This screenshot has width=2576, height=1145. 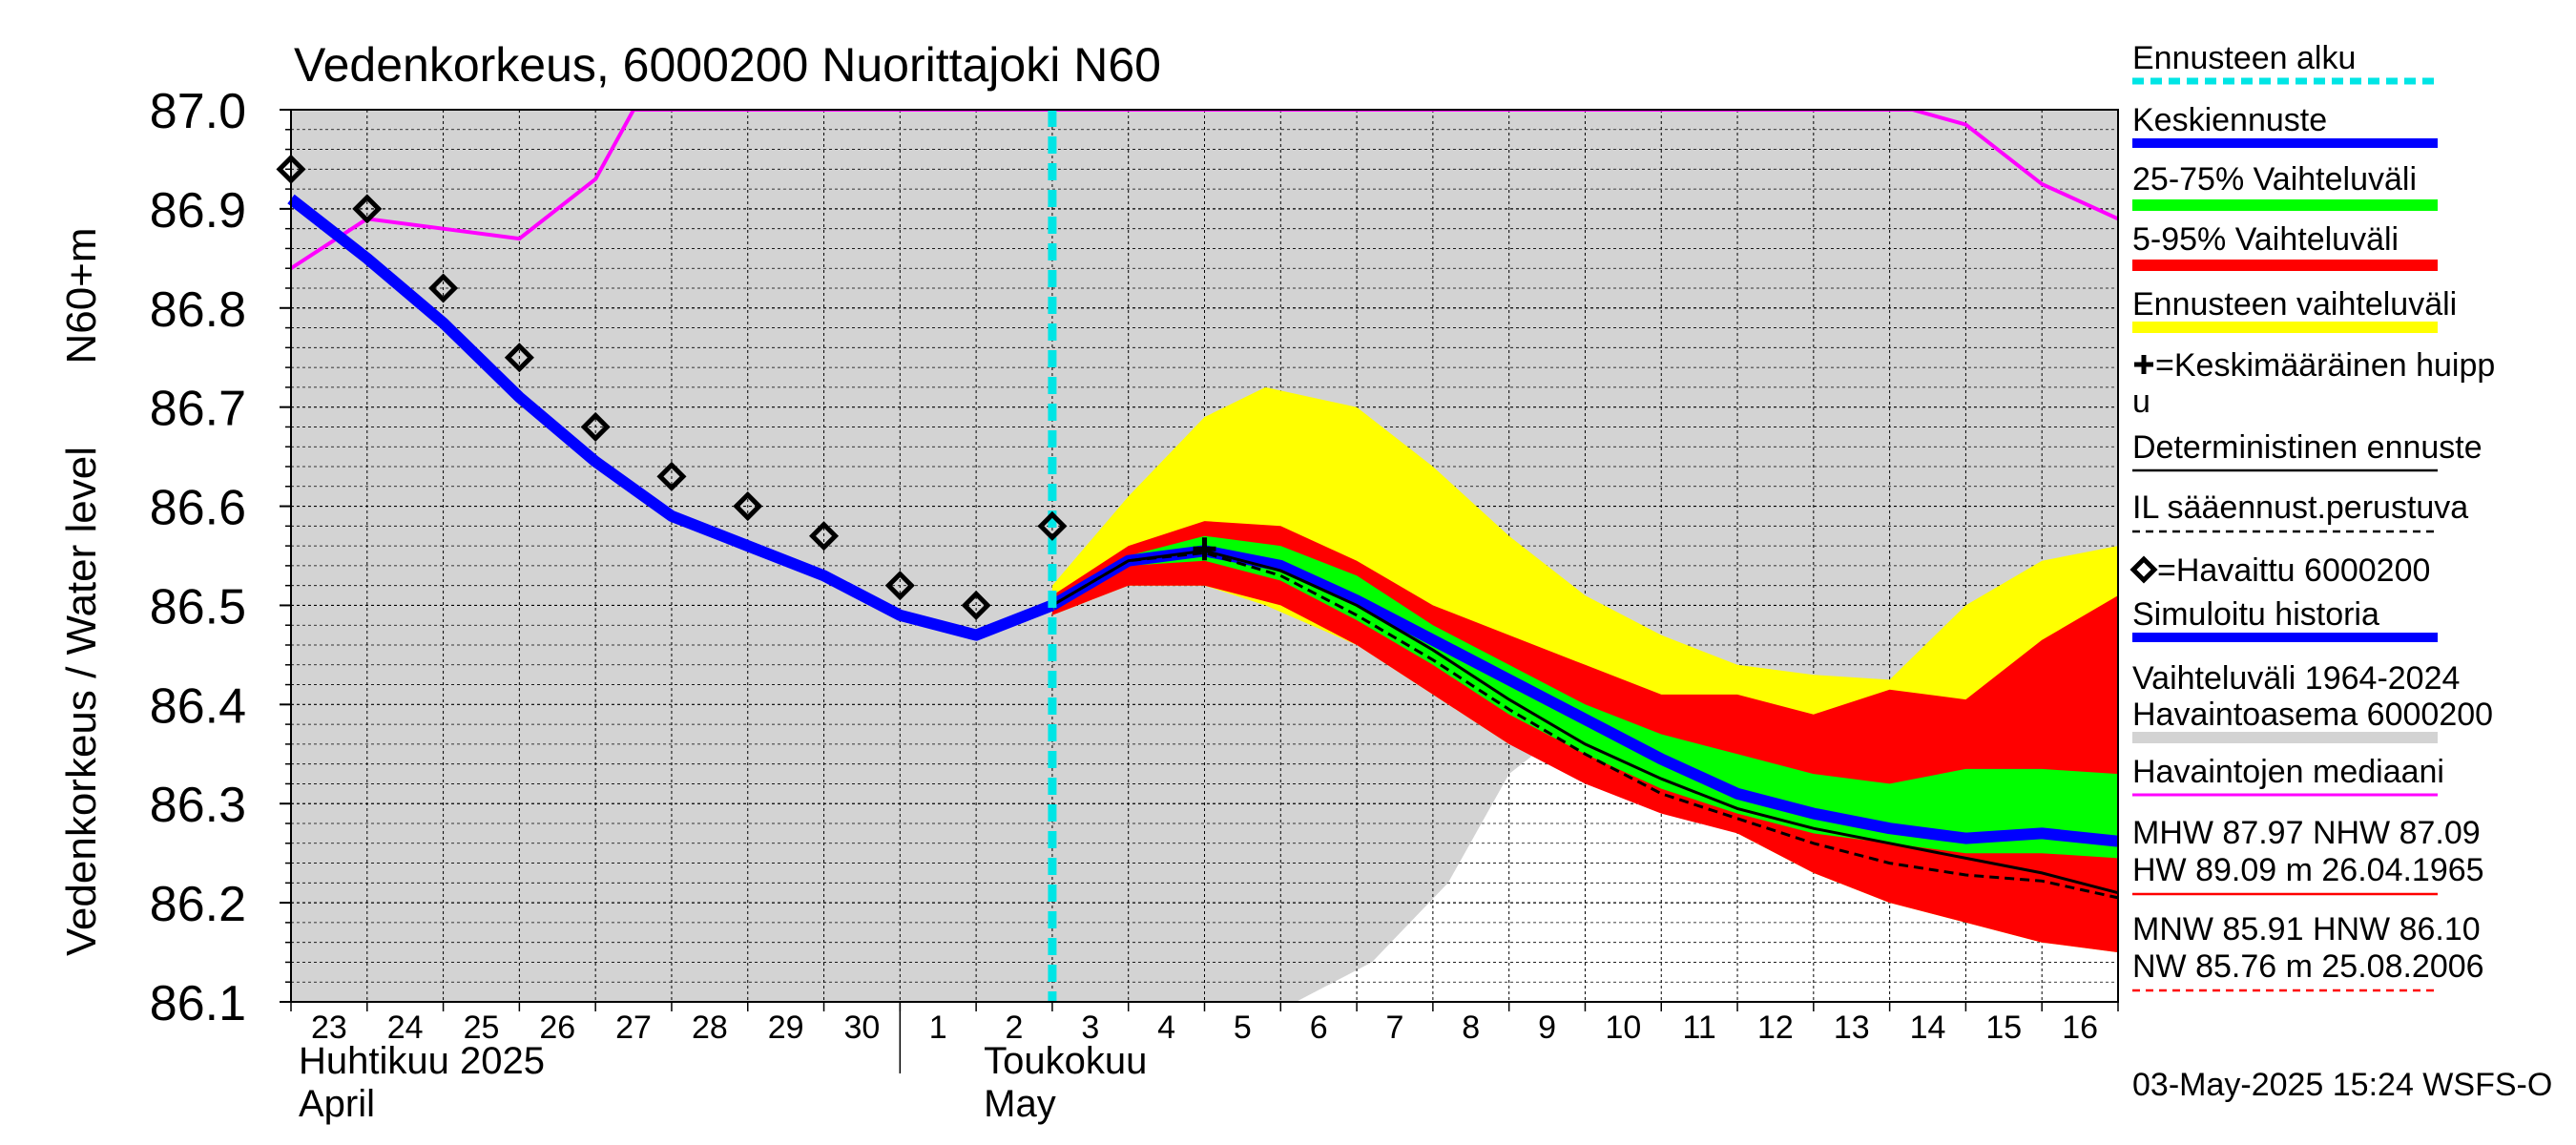 What do you see at coordinates (1020, 1104) in the screenshot?
I see `month-label-en: May` at bounding box center [1020, 1104].